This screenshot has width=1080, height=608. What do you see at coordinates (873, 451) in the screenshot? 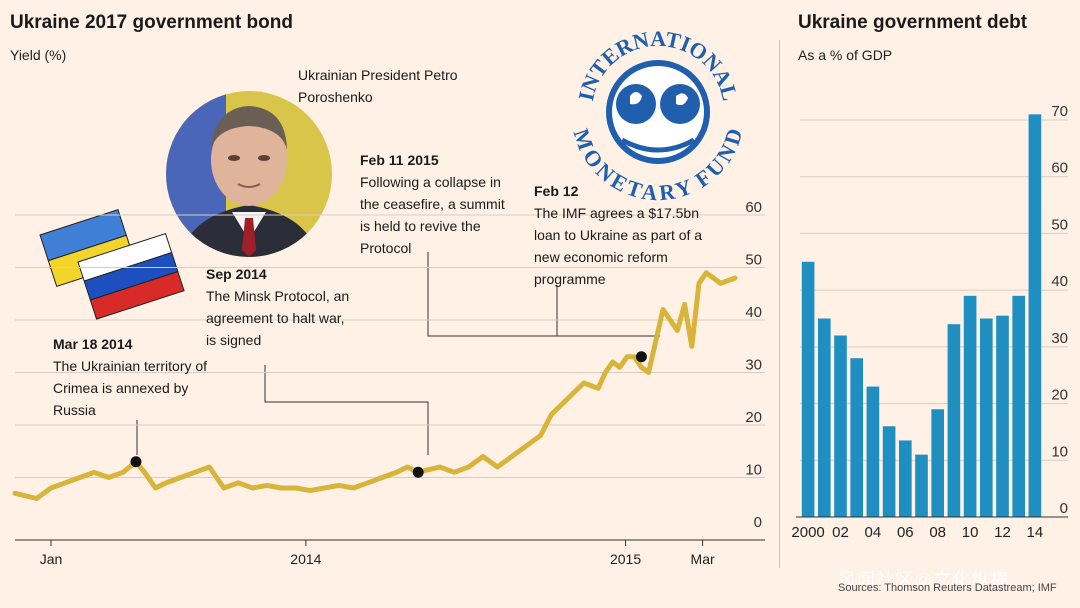
I see `debt-bar-2004` at bounding box center [873, 451].